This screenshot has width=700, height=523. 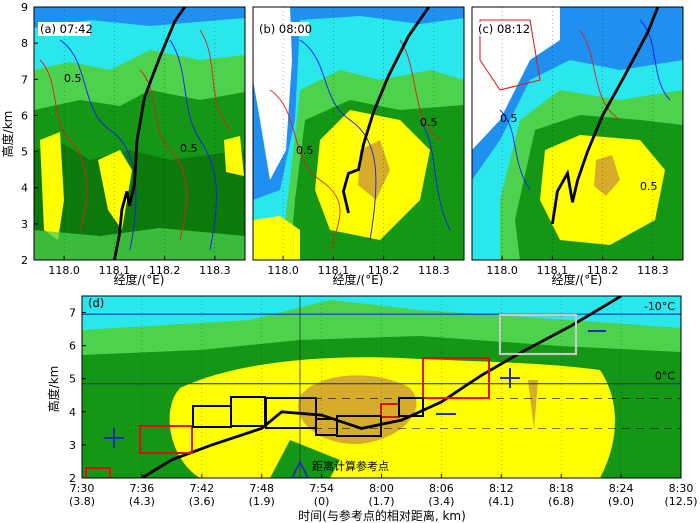 I want to click on panel-b-frame, so click(x=358, y=133).